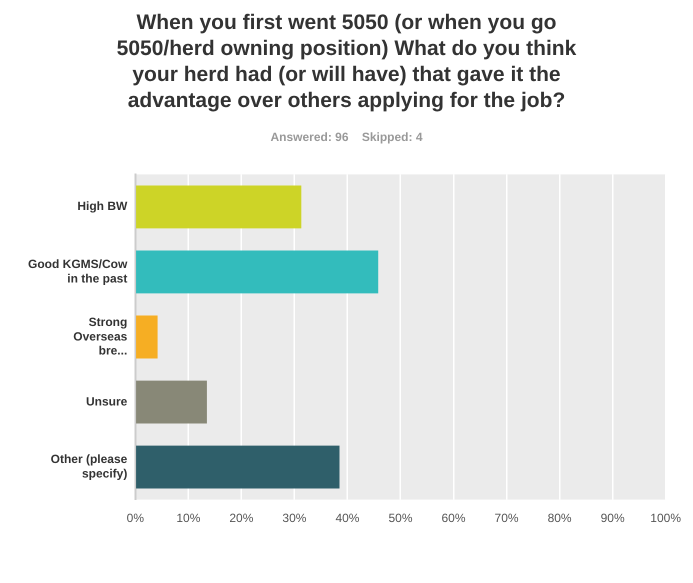 The width and height of the screenshot is (693, 583). I want to click on x-tick-label: 0%, so click(135, 518).